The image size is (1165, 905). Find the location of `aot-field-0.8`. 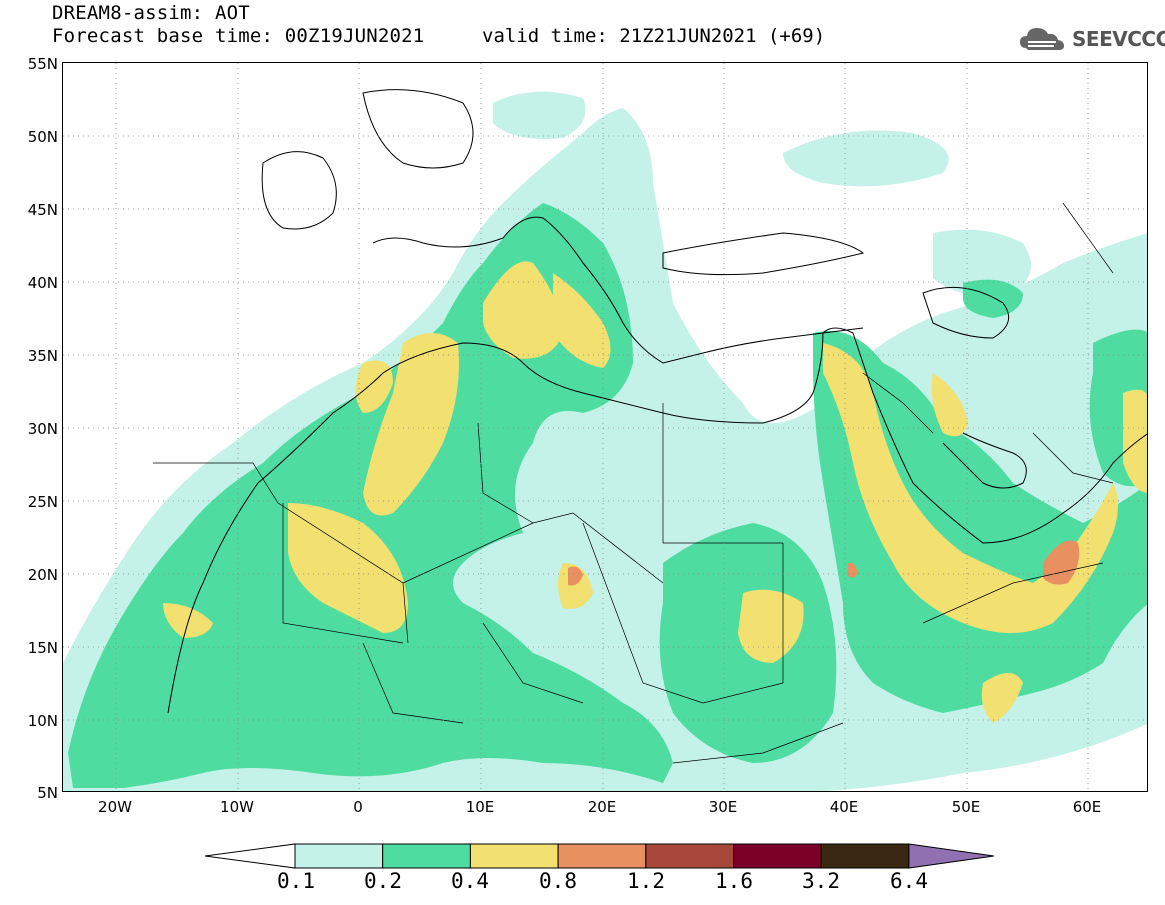

aot-field-0.8 is located at coordinates (824, 563).